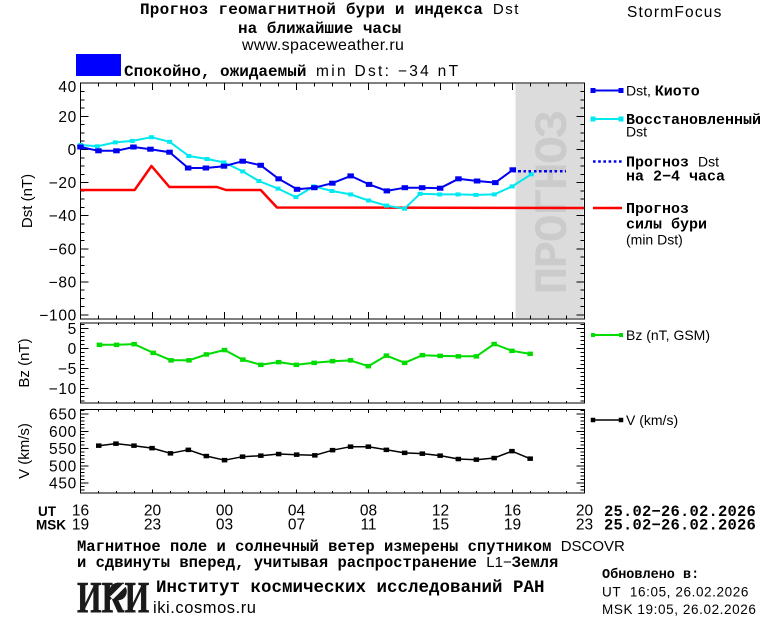  I want to click on svg-text: на ближайшие часы, so click(319, 29).